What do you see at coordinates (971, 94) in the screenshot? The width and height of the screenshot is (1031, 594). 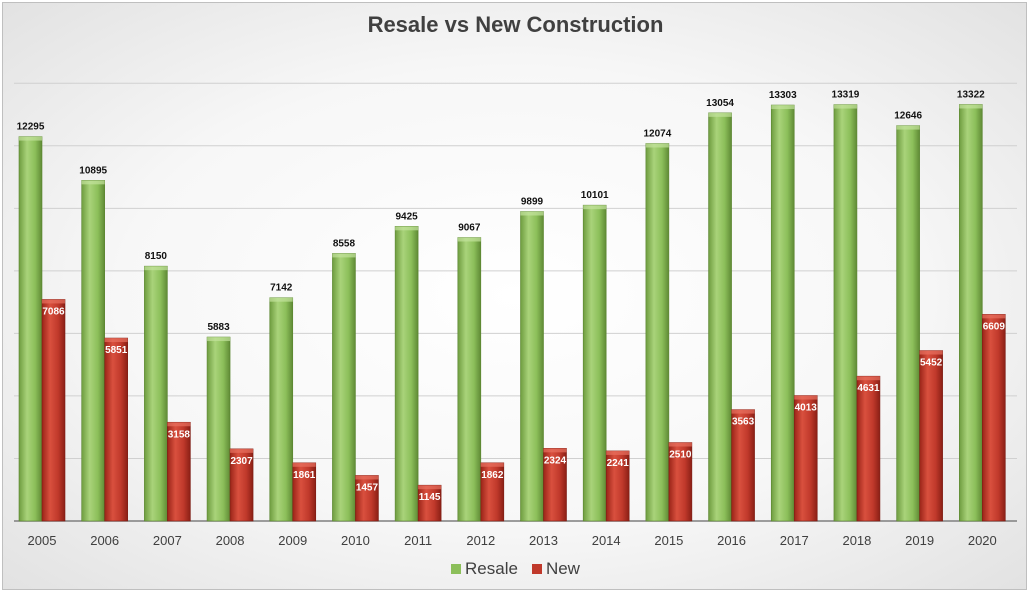 I see `data-label-resale-2020: 13322` at bounding box center [971, 94].